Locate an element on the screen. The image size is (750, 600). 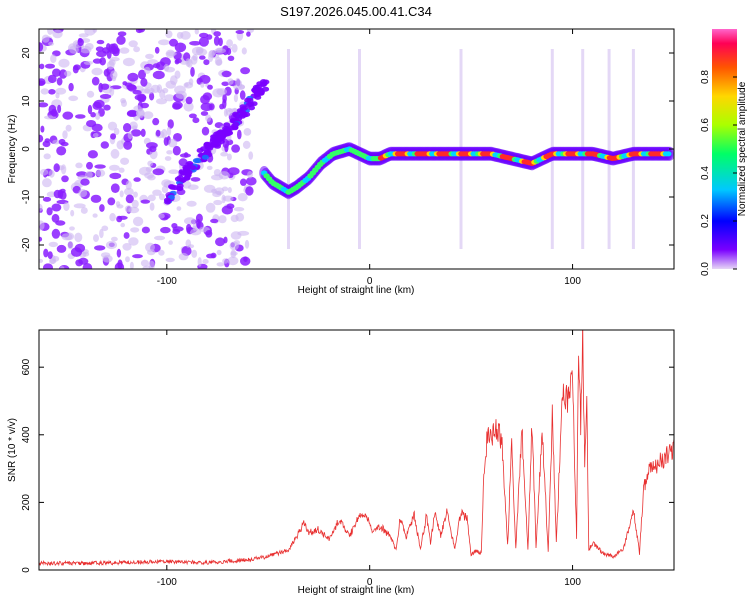
snr-ylabel: SNR (10 * v/v) is located at coordinates (12, 450).